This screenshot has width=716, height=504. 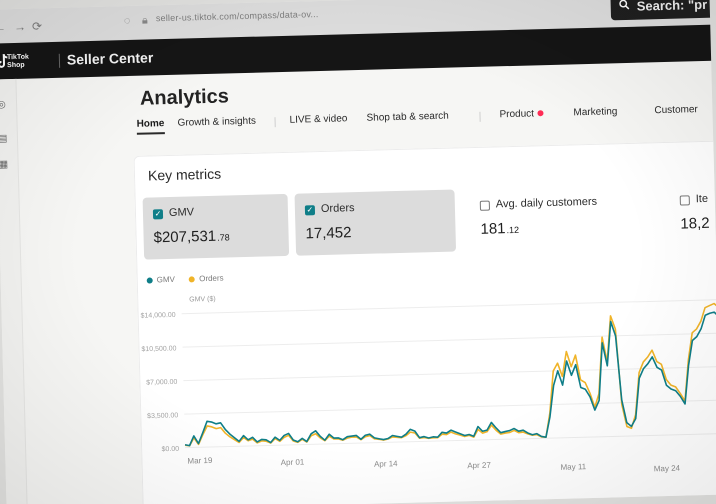 I want to click on metric-value-main: 17,452, so click(x=328, y=233).